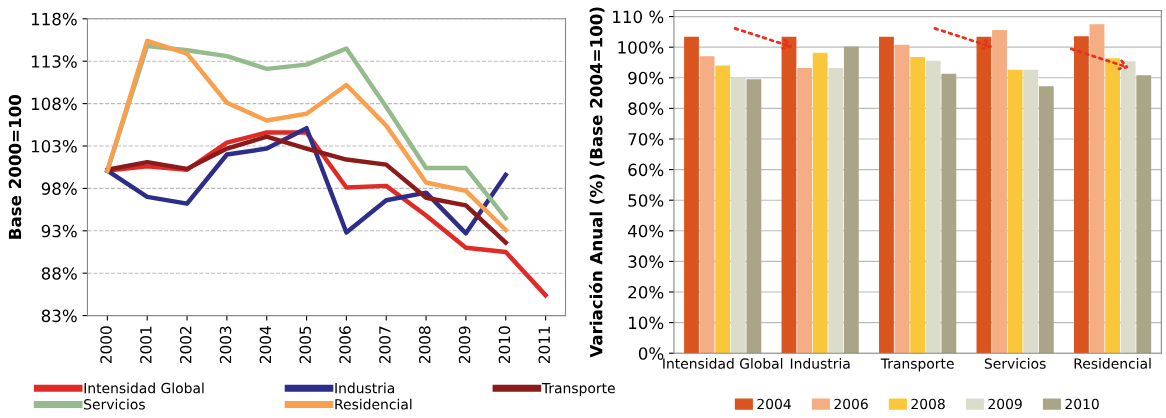 Image resolution: width=1166 pixels, height=418 pixels. Describe the element at coordinates (114, 404) in the screenshot. I see `legend-label: Servicios` at that location.